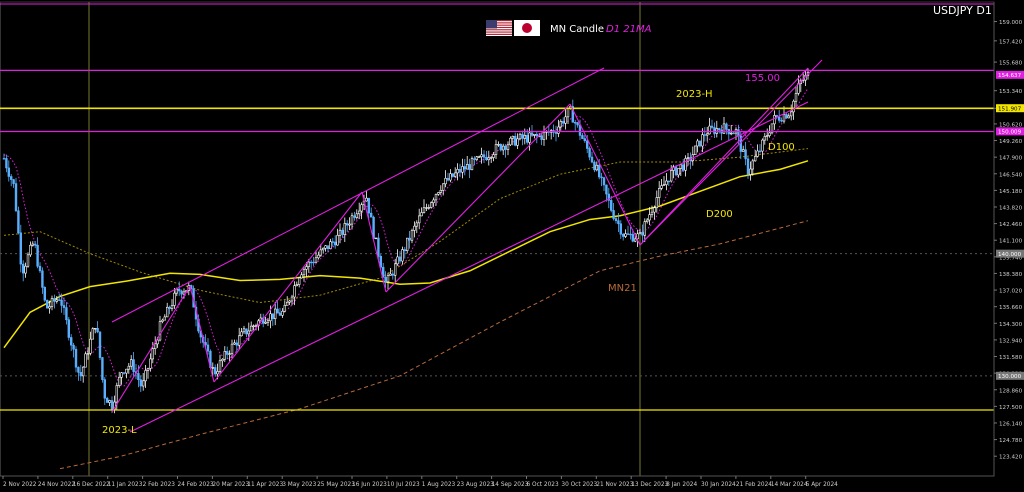 This screenshot has height=492, width=1024. Describe the element at coordinates (1011, 159) in the screenshot. I see `y-axis-tick-label: 147.900` at that location.